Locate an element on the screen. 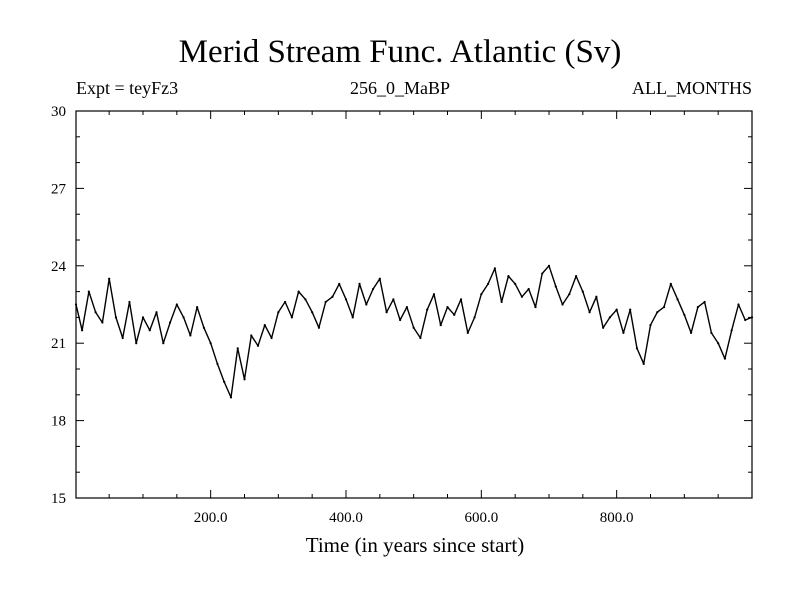 The image size is (800, 600). y-tick-label: 24 is located at coordinates (59, 267).